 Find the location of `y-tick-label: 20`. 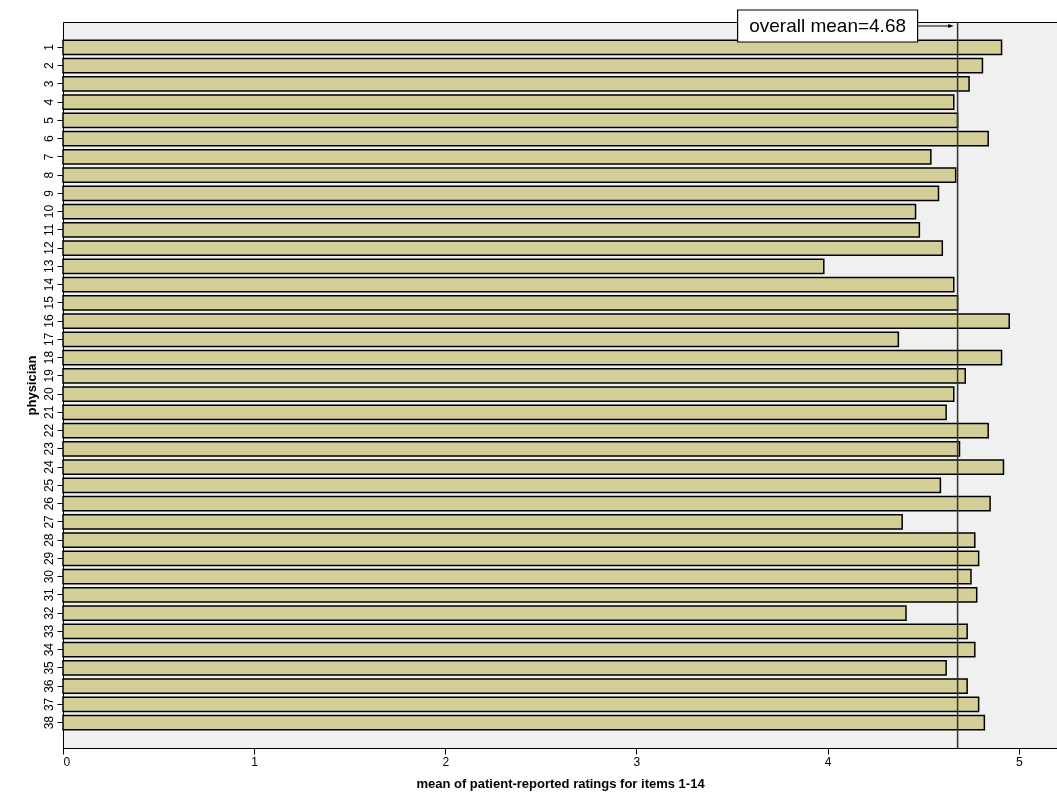

y-tick-label: 20 is located at coordinates (48, 394).